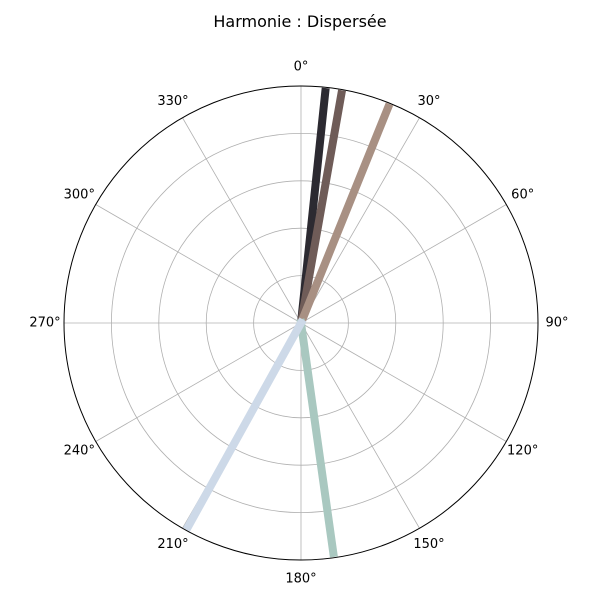 The height and width of the screenshot is (600, 600). I want to click on angle-tick-label: 270°, so click(44, 323).